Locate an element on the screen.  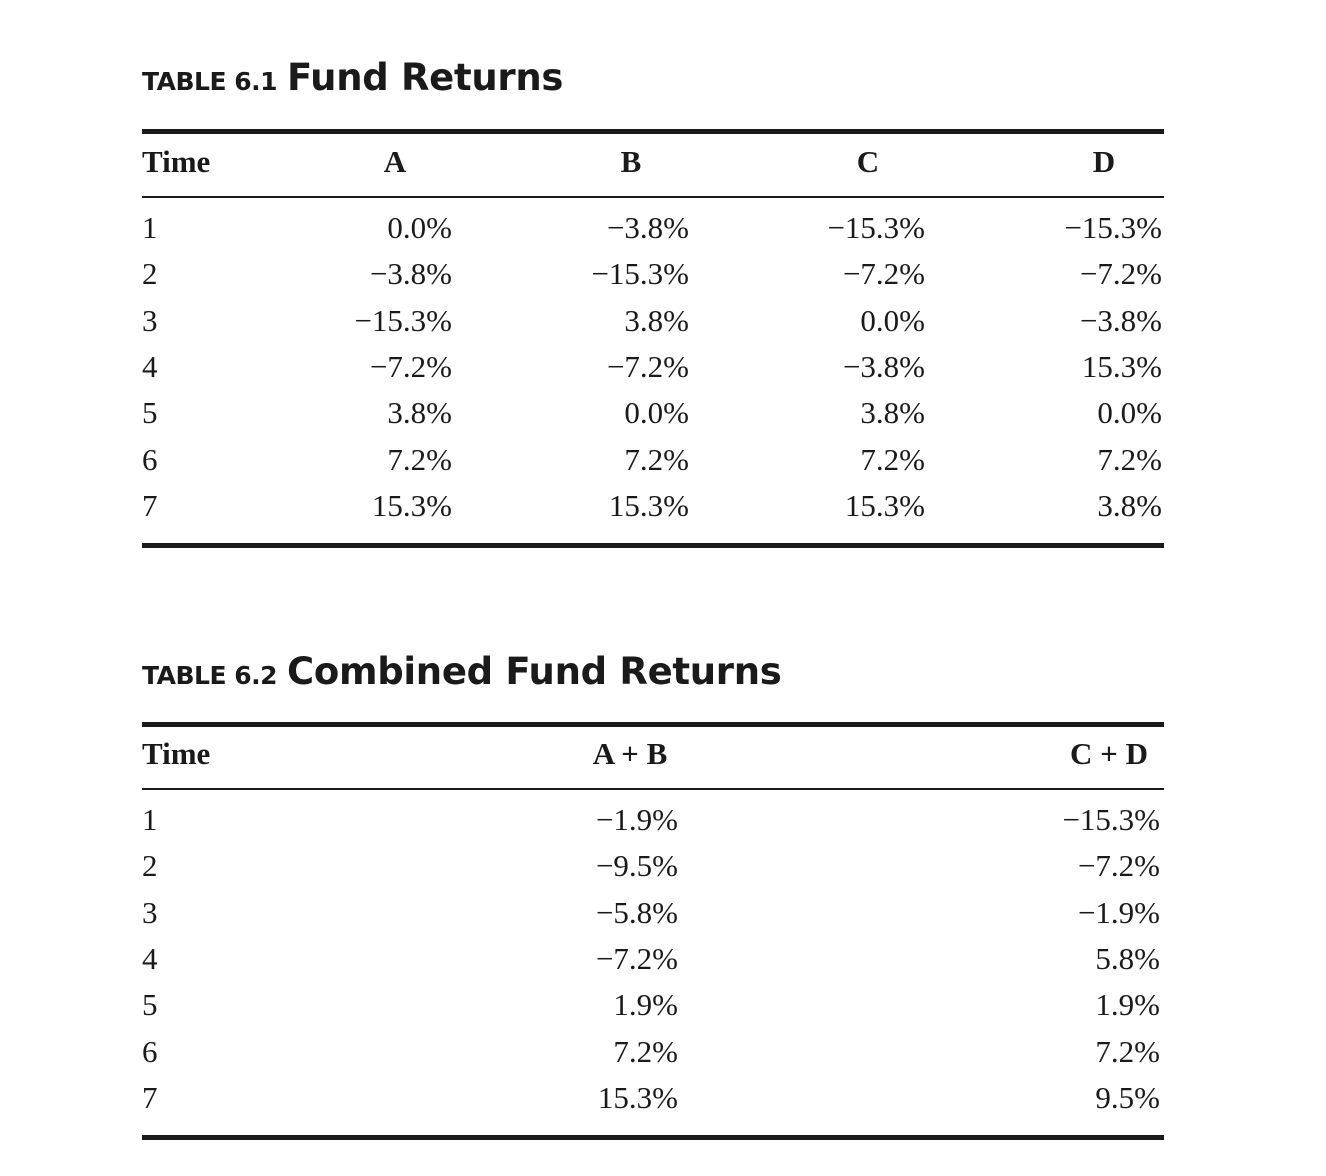
table-caption: TABLE 6.2 Combined Fund Returns is located at coordinates (462, 671).